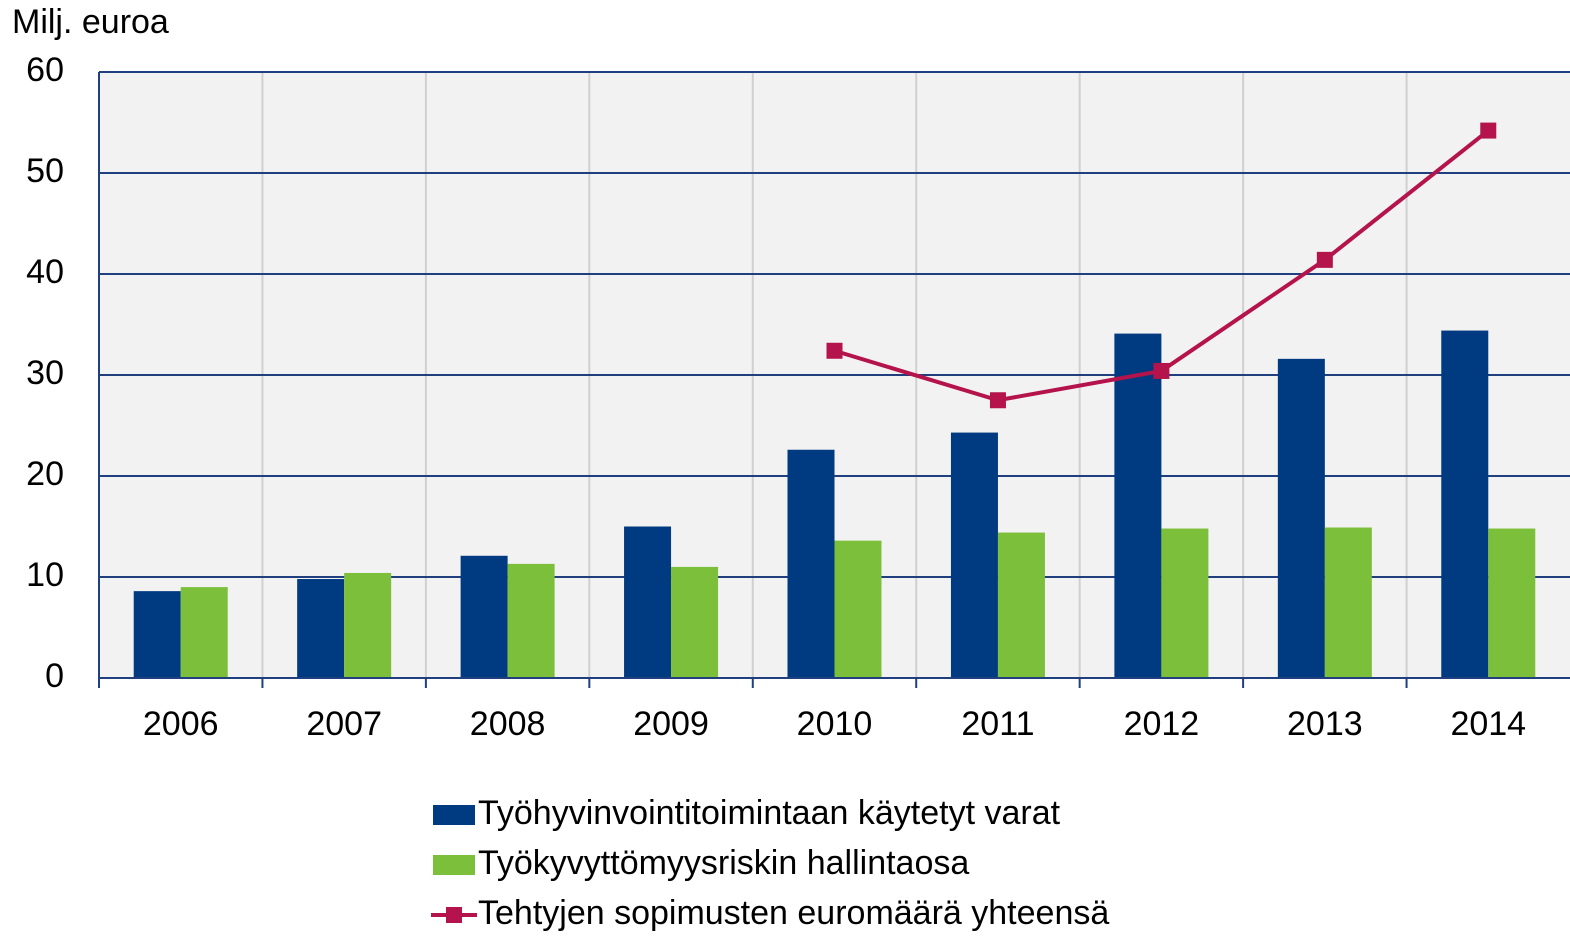  What do you see at coordinates (54, 676) in the screenshot?
I see `y-tick-label: 0` at bounding box center [54, 676].